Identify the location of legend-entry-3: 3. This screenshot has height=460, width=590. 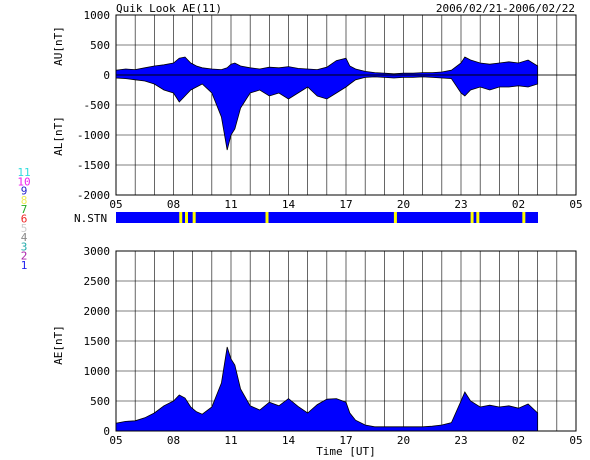
(24, 246).